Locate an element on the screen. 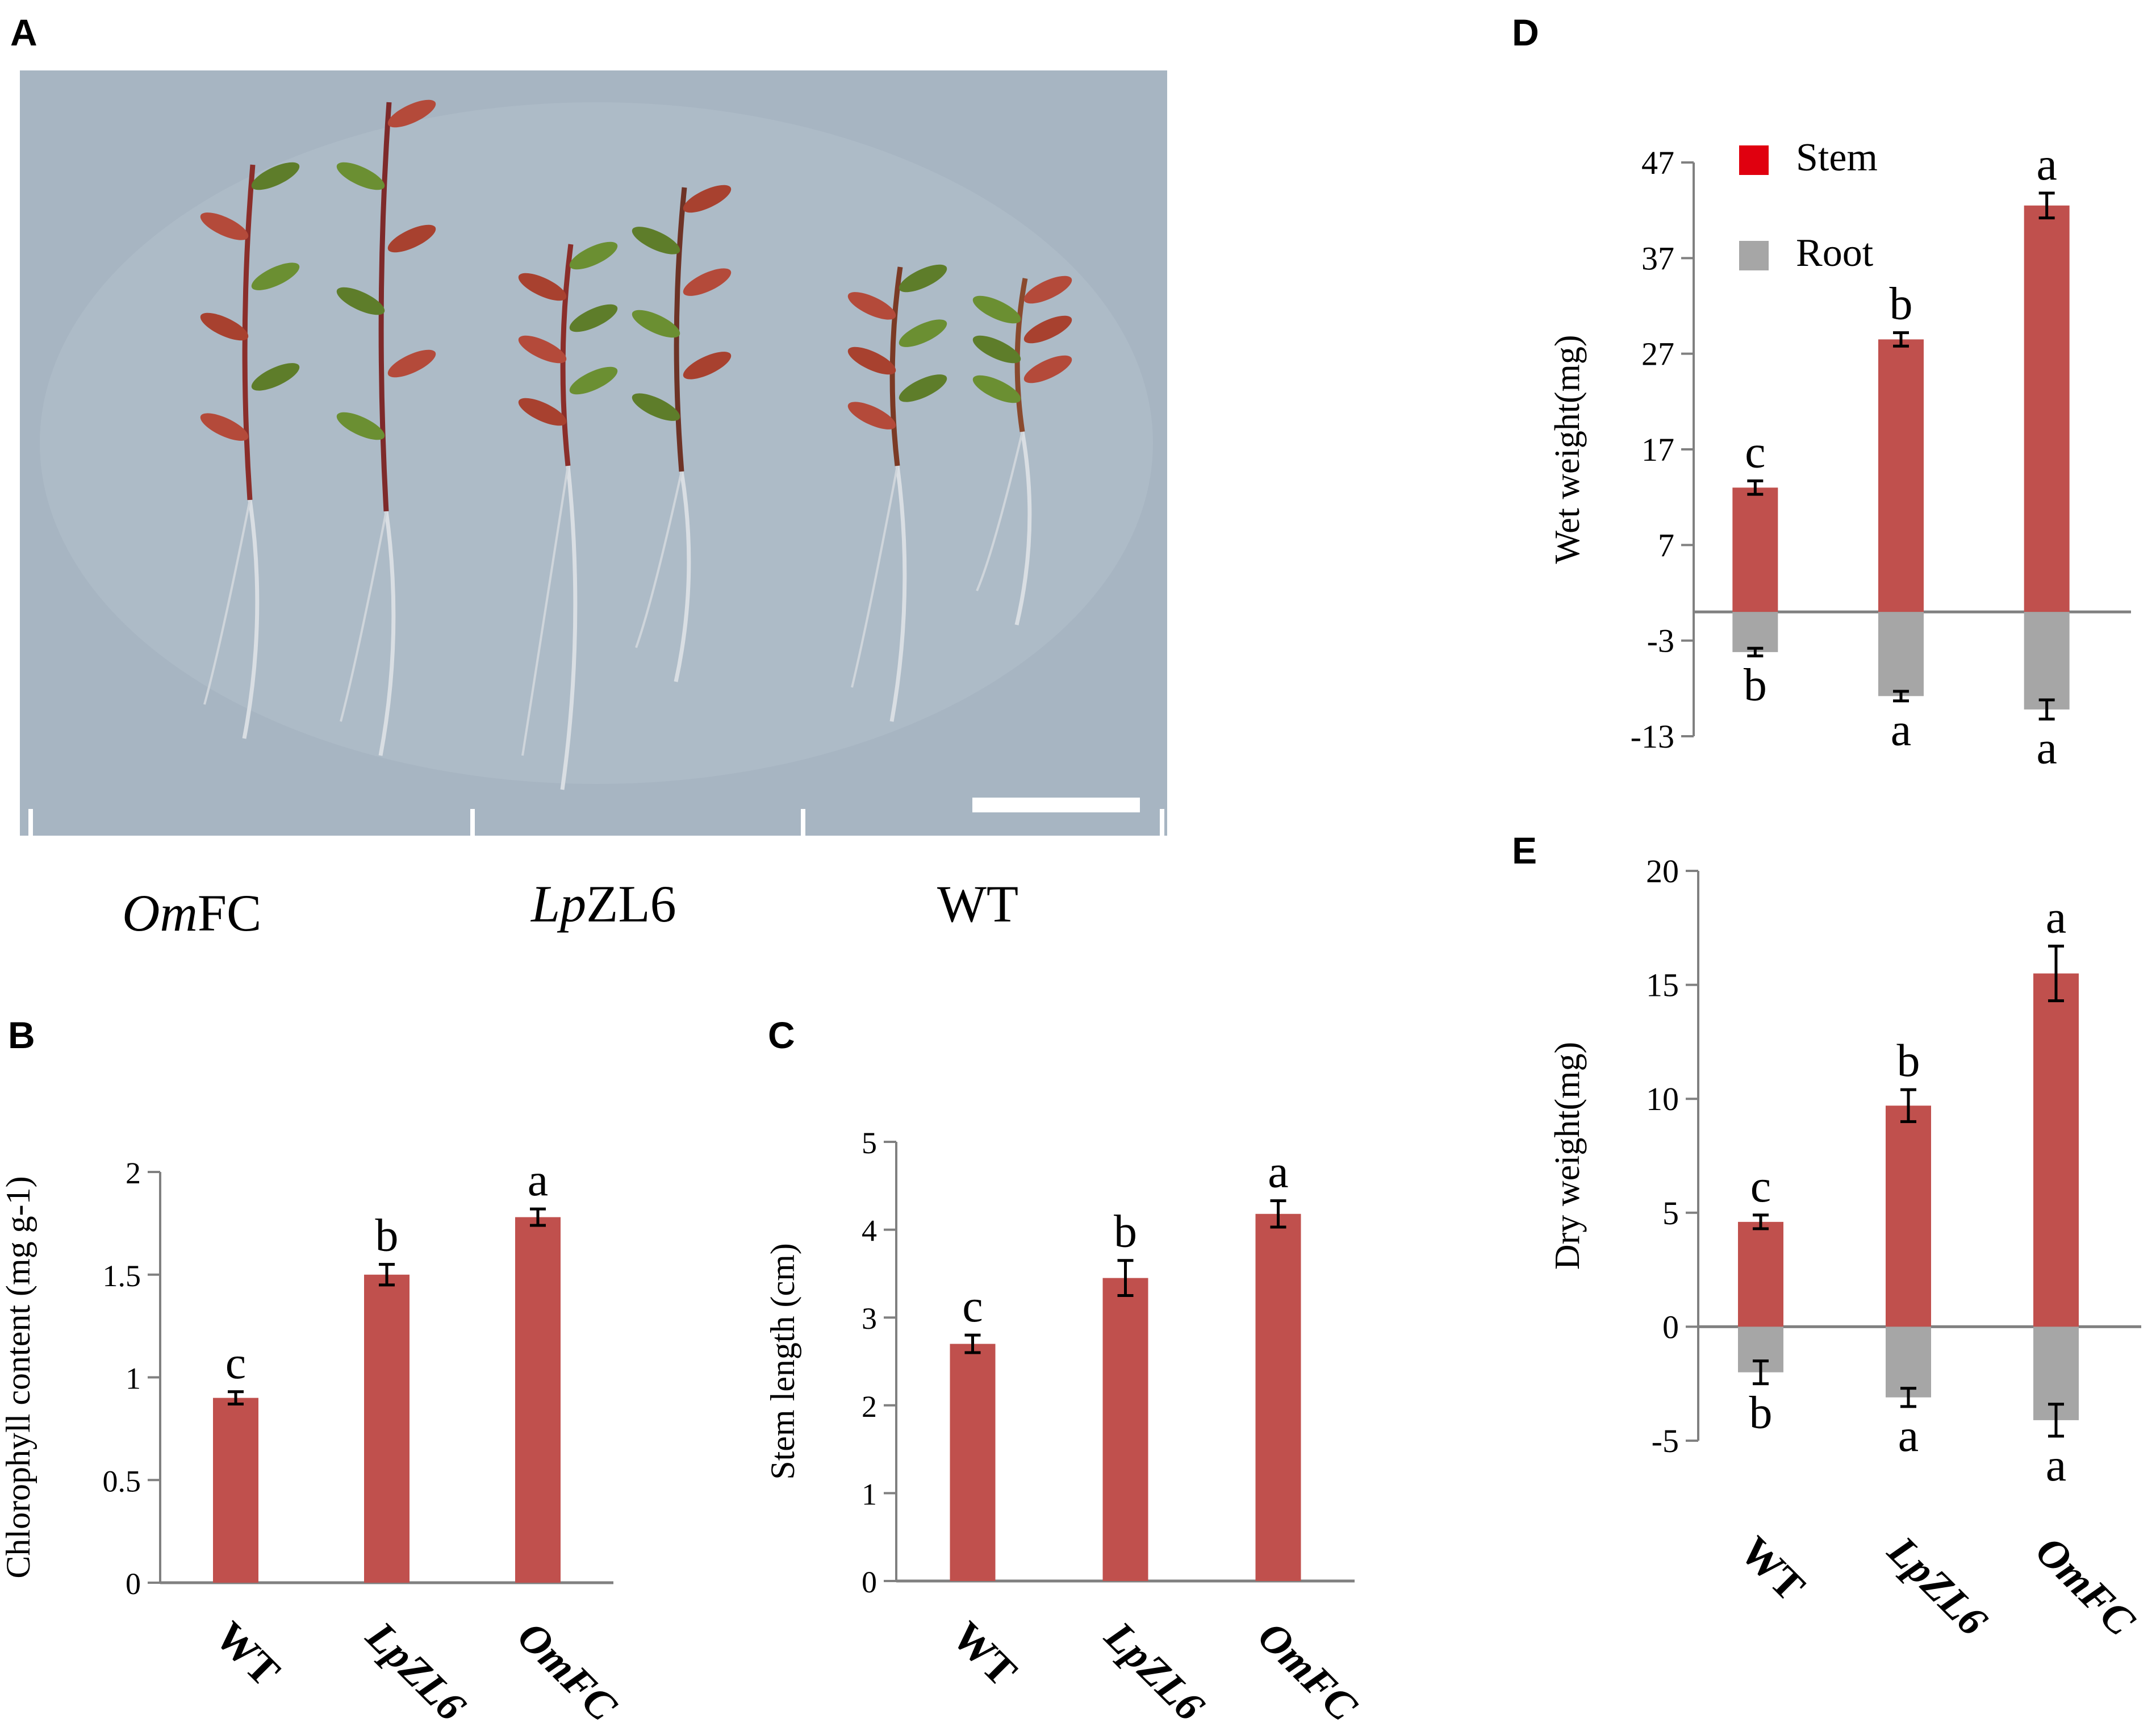 The width and height of the screenshot is (2156, 1727). y-axis-label: Dry weight(mg) is located at coordinates (1567, 1156).